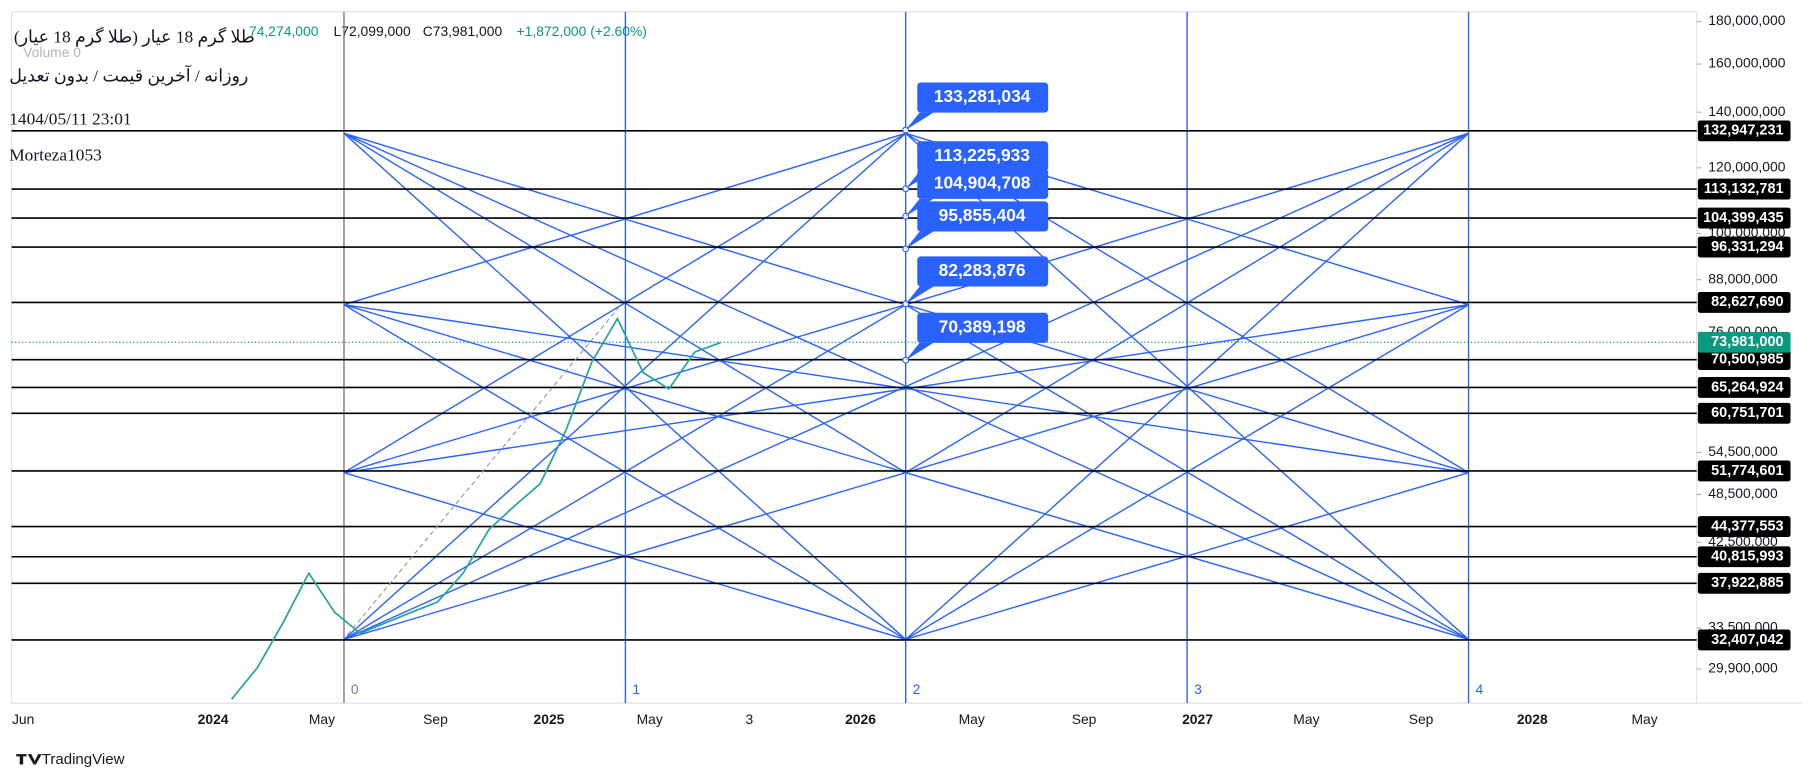  I want to click on level-label: 70,500,985, so click(1747, 359).